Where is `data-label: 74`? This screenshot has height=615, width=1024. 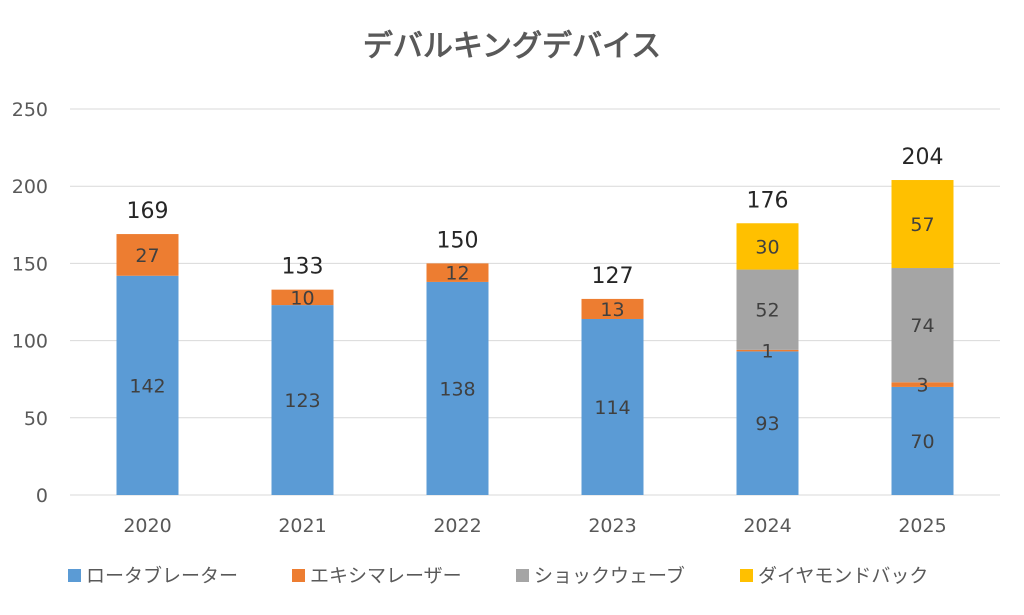
data-label: 74 is located at coordinates (922, 326).